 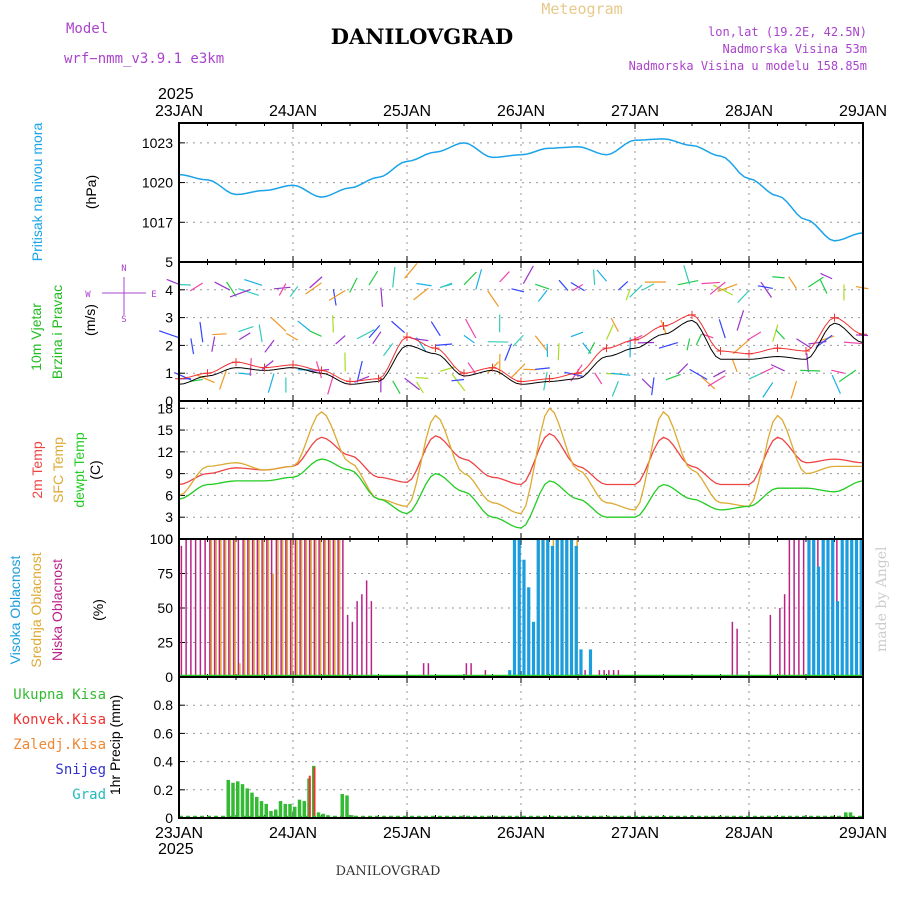 I want to click on wind-axis-title-2: Brzina i Pravac, so click(x=57, y=332).